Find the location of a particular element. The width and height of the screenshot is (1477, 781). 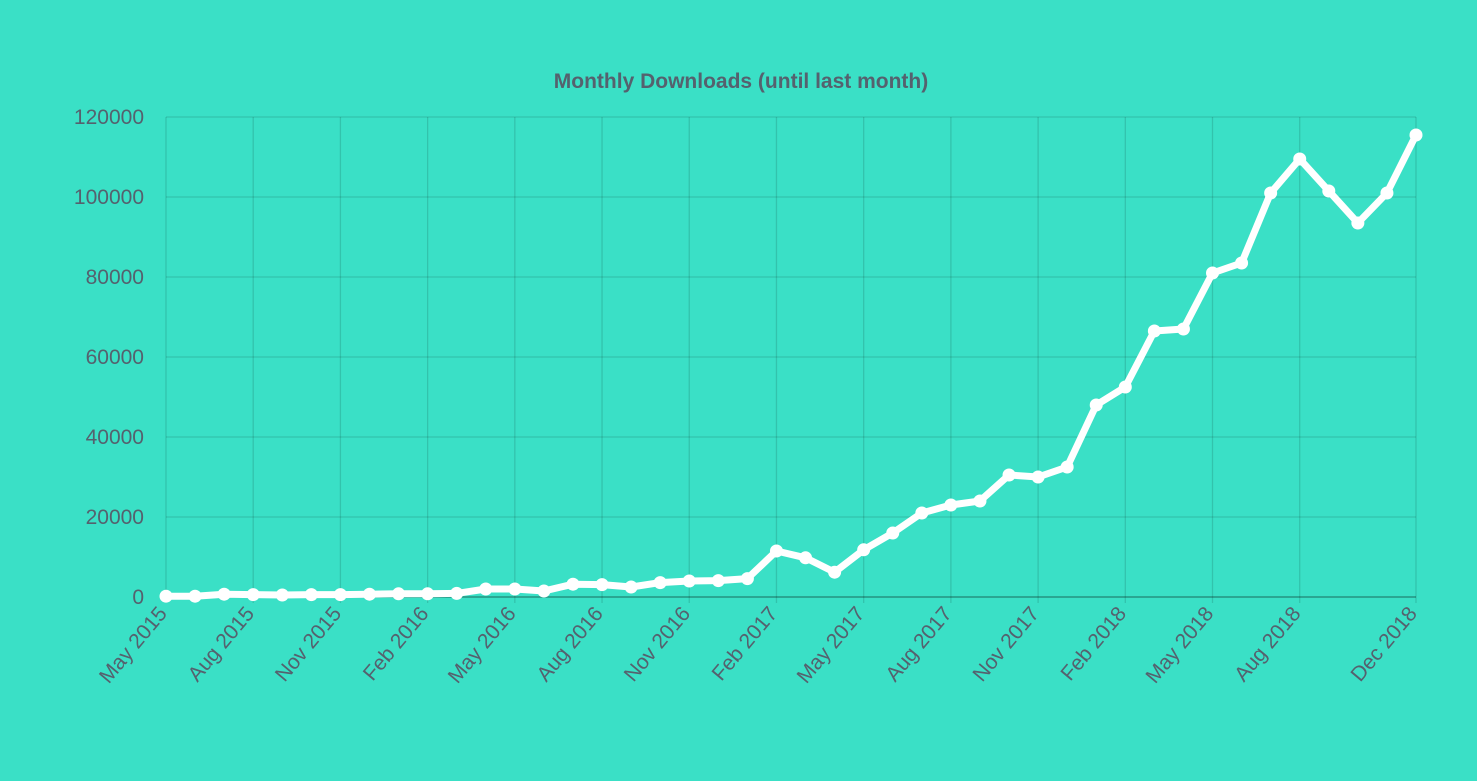

y-tick-label: 40000 is located at coordinates (115, 437).